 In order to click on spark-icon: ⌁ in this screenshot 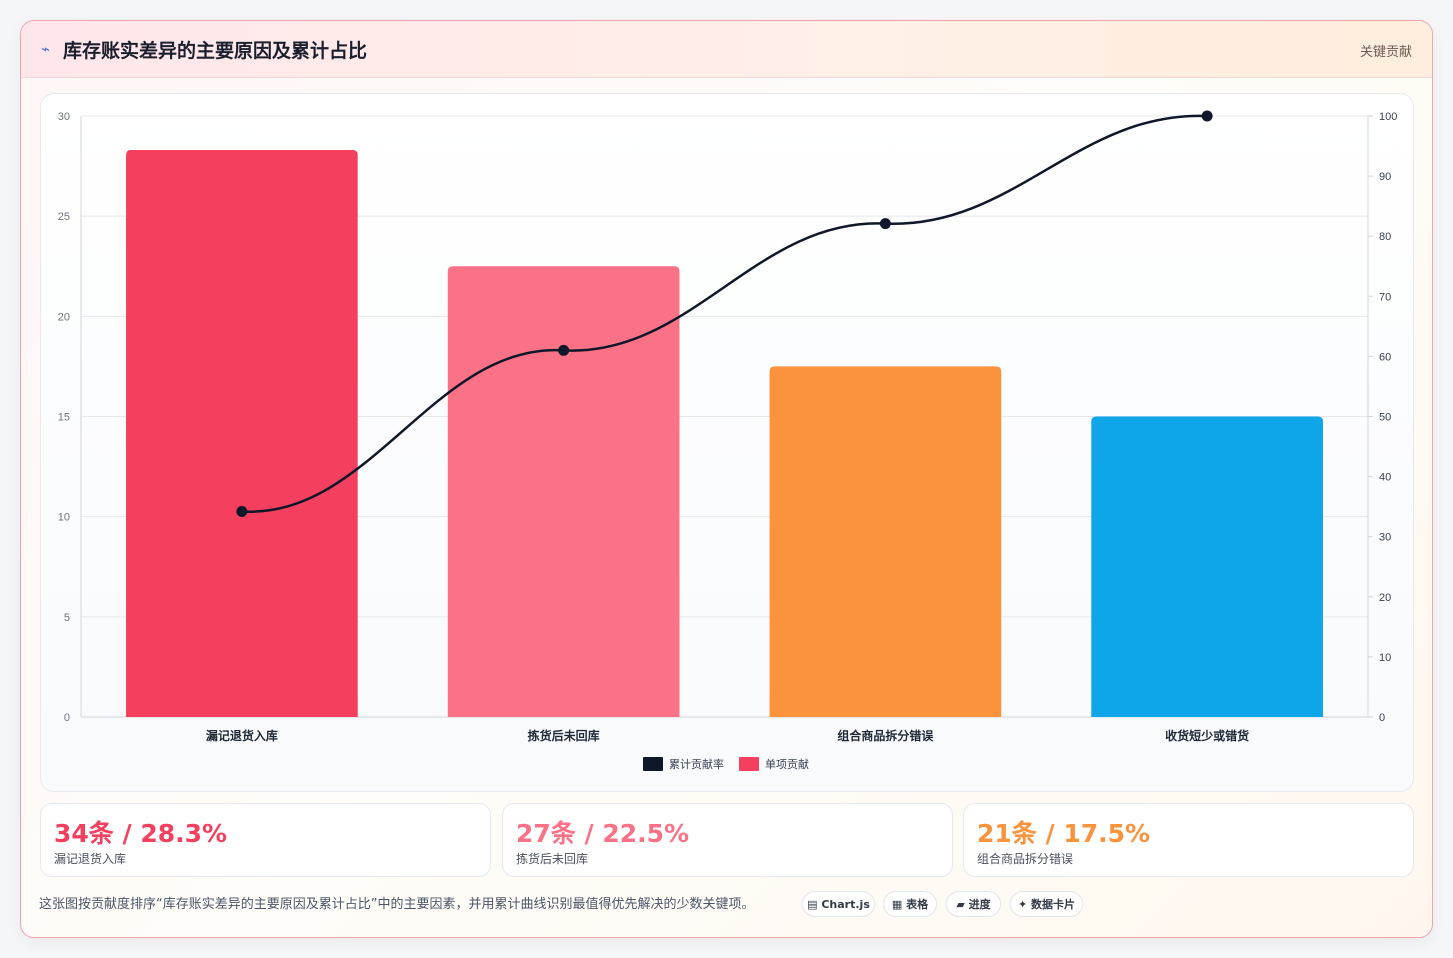, I will do `click(46, 49)`.